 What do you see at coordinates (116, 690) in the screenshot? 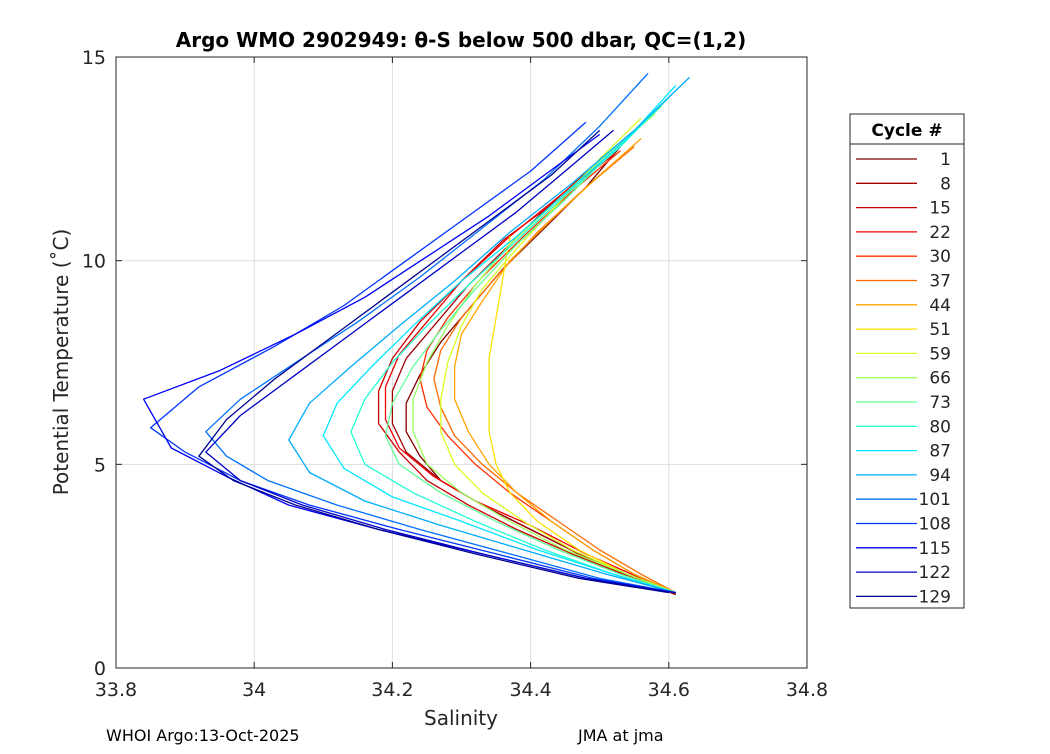
I see `x-tick-label: 33.8` at bounding box center [116, 690].